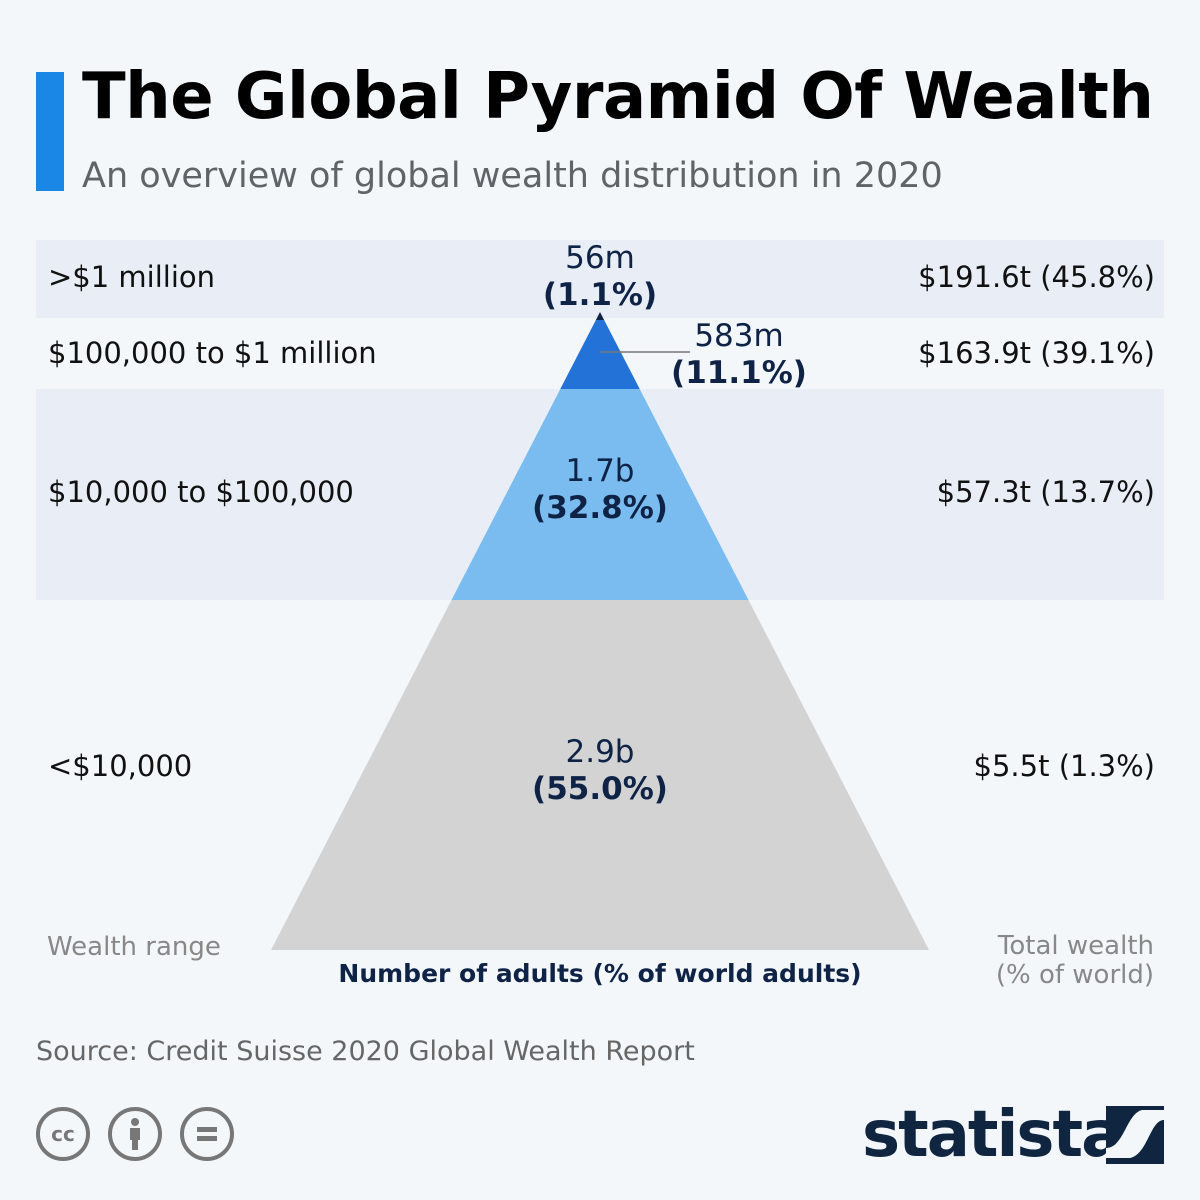 The image size is (1200, 1200). I want to click on total-wealth-label: $5.5t (1.3%), so click(1064, 766).